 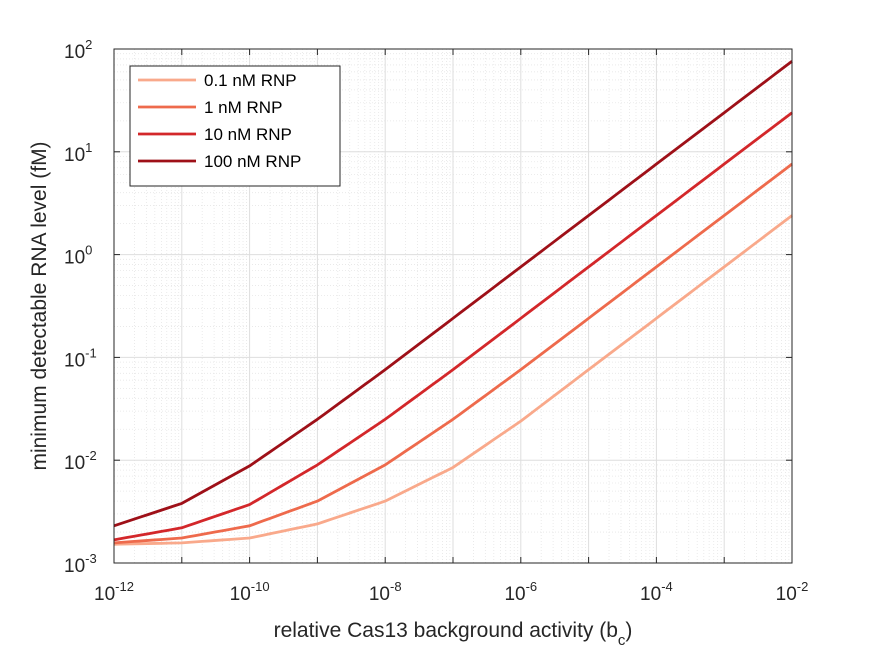 What do you see at coordinates (792, 592) in the screenshot?
I see `x-tick-label: 10⁻²` at bounding box center [792, 592].